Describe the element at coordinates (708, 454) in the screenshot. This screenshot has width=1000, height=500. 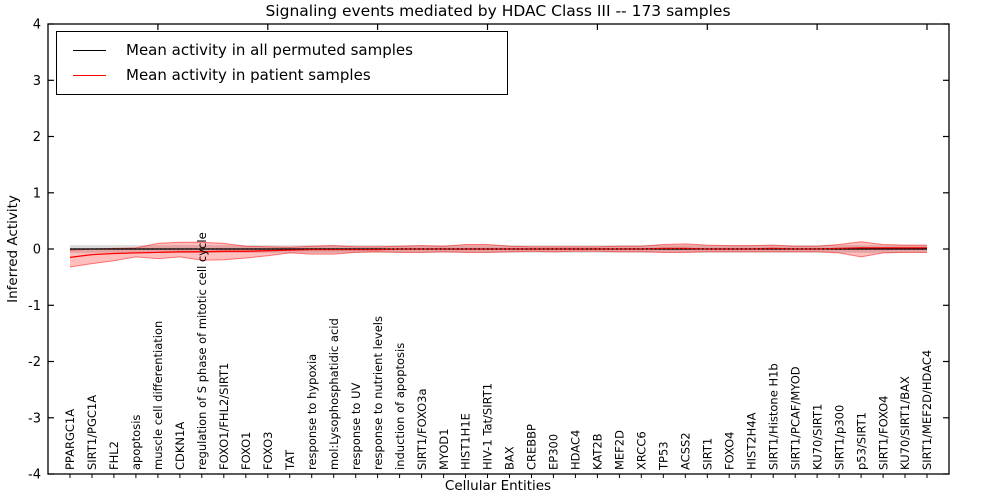
I see `x-tick-label: SIRT1` at that location.